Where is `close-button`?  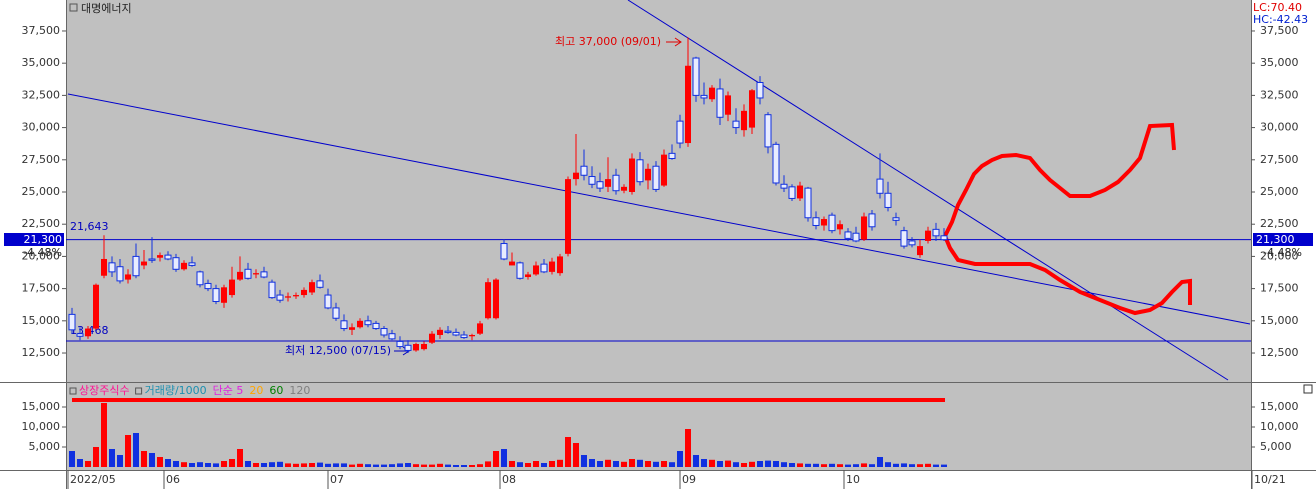
close-button is located at coordinates (1308, 389).